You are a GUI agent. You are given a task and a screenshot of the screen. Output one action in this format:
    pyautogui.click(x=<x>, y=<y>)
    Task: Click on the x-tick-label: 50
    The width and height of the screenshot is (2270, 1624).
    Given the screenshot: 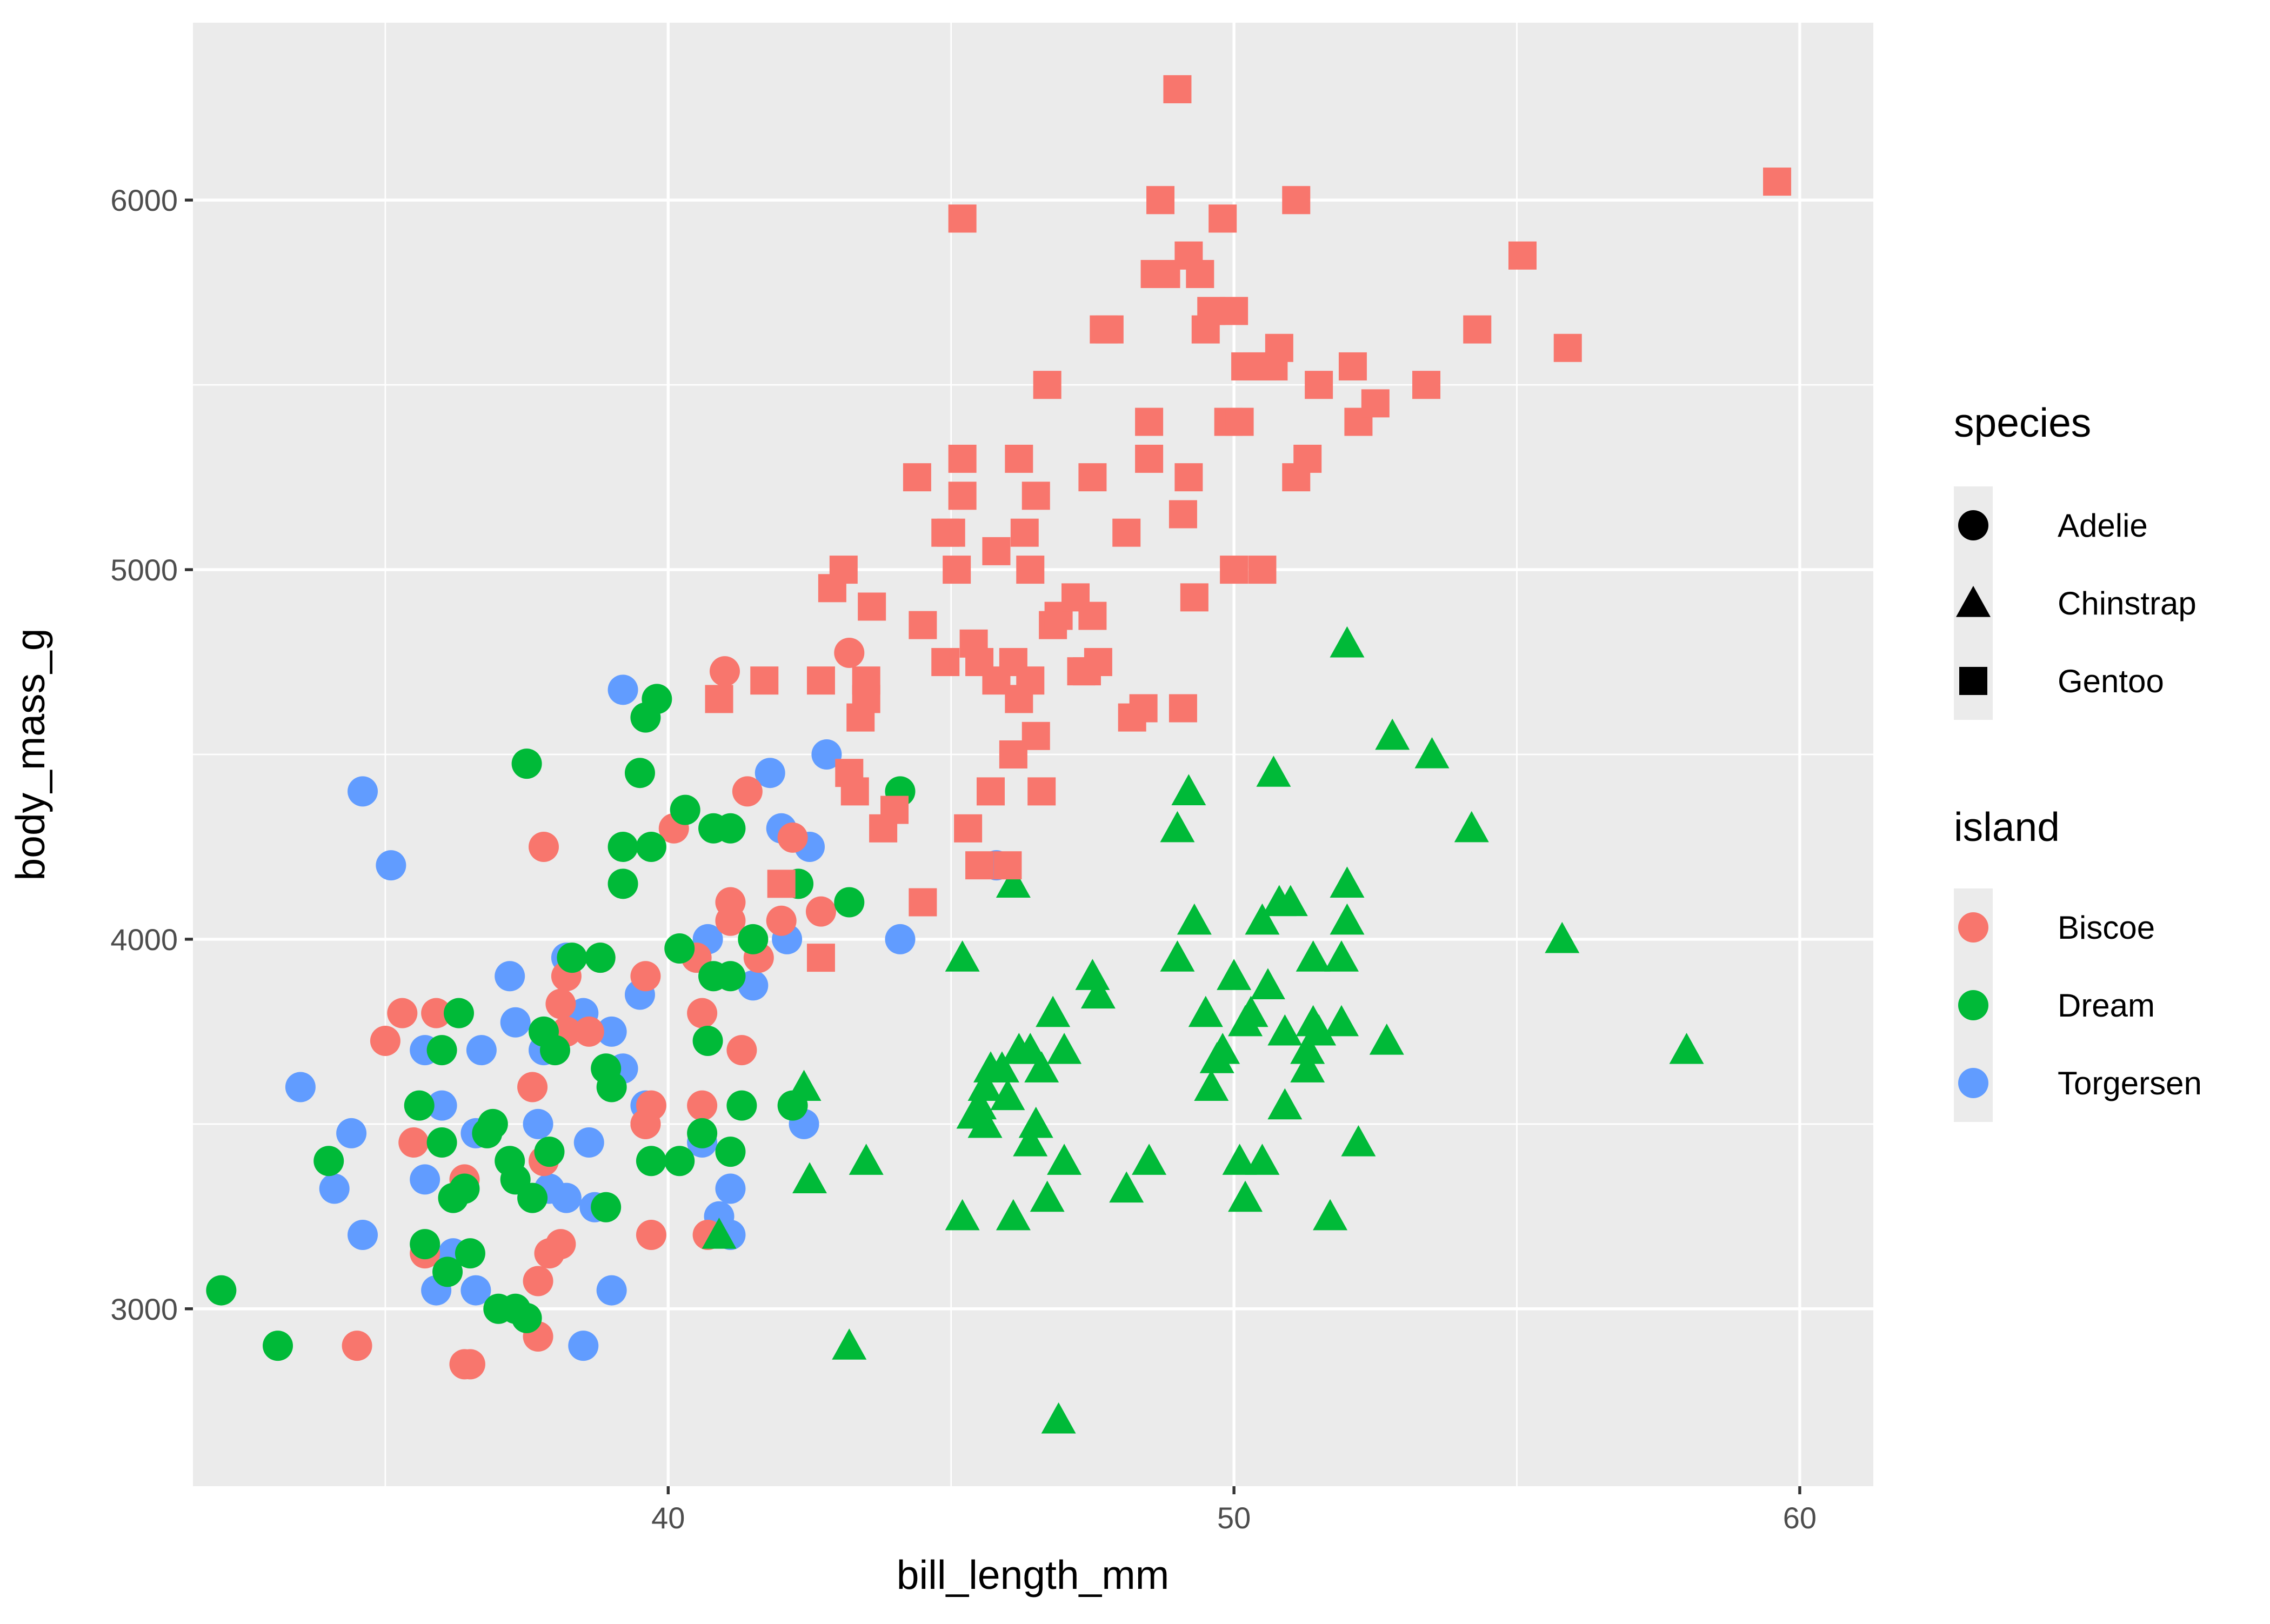 What is the action you would take?
    pyautogui.click(x=1234, y=1518)
    